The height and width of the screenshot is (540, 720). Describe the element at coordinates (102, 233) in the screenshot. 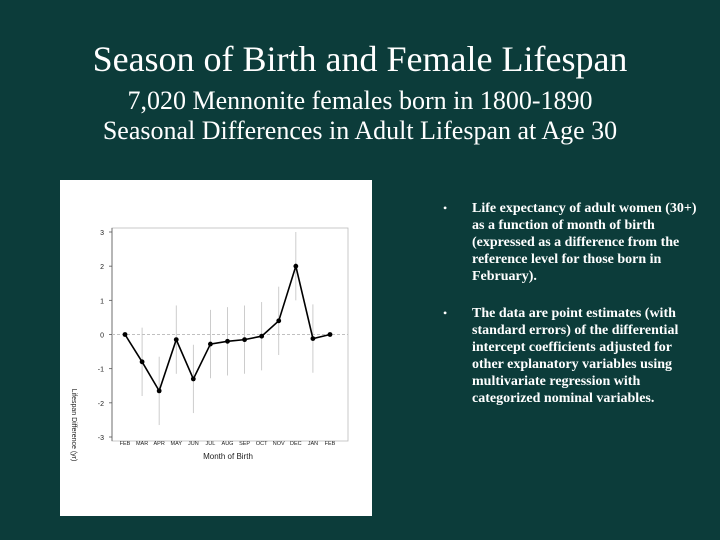

I see `y-tick-label: 3` at that location.